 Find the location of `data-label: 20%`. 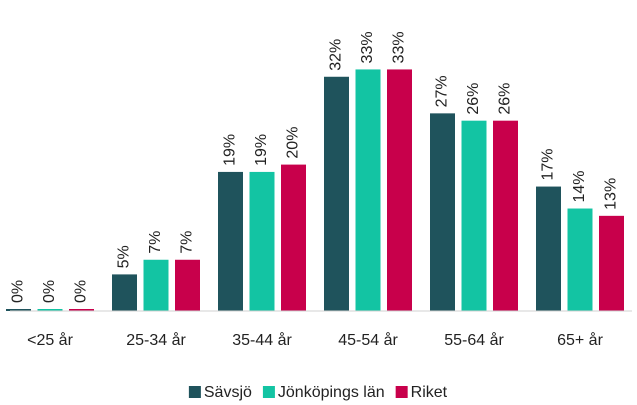

data-label: 20% is located at coordinates (293, 143).